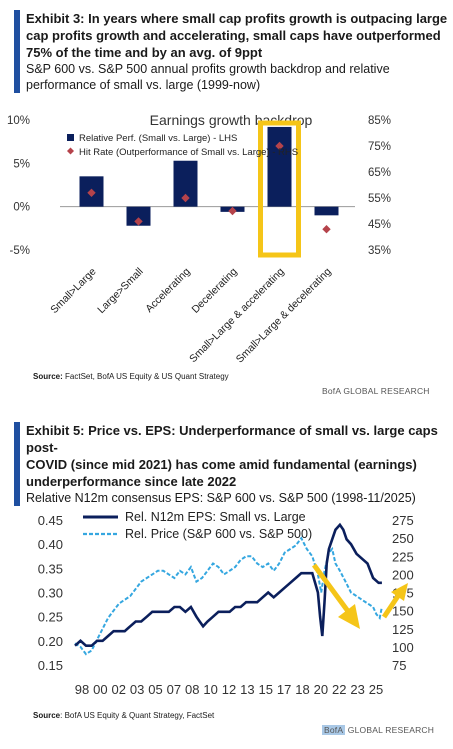  Describe the element at coordinates (379, 199) in the screenshot. I see `y-right-tick-55: 55%` at that location.